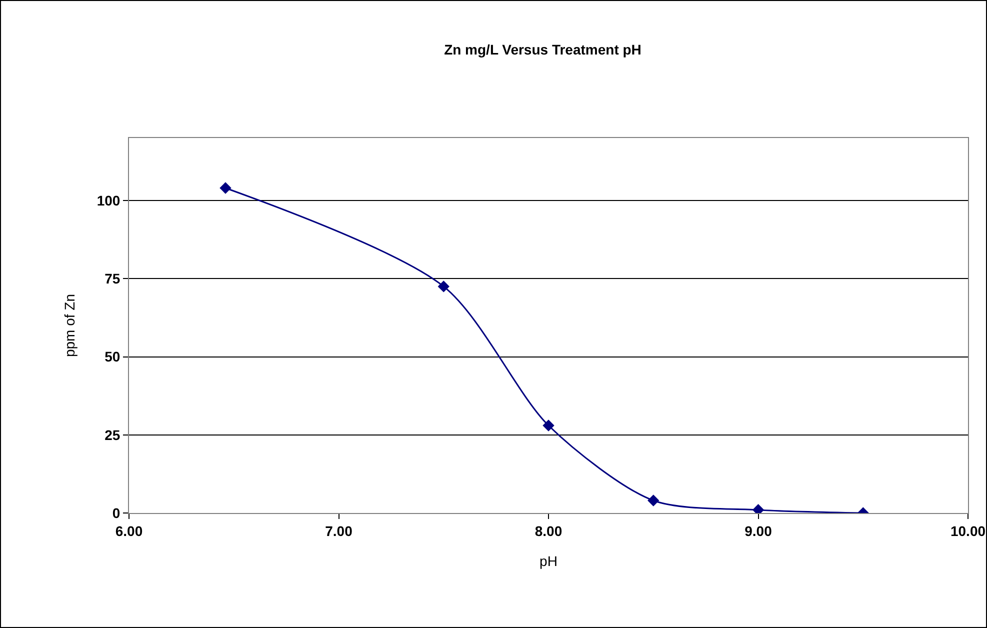  Describe the element at coordinates (543, 50) in the screenshot. I see `chart-title: Zn mg/L Versus Treatment pH` at that location.